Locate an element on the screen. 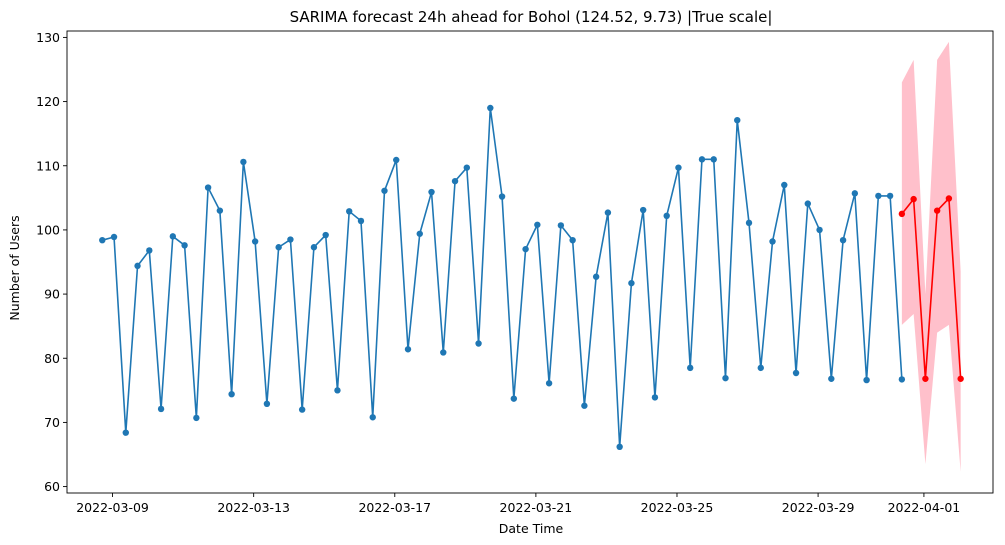 Image resolution: width=1005 pixels, height=545 pixels. y-tick-label-7: 130 is located at coordinates (48, 37).